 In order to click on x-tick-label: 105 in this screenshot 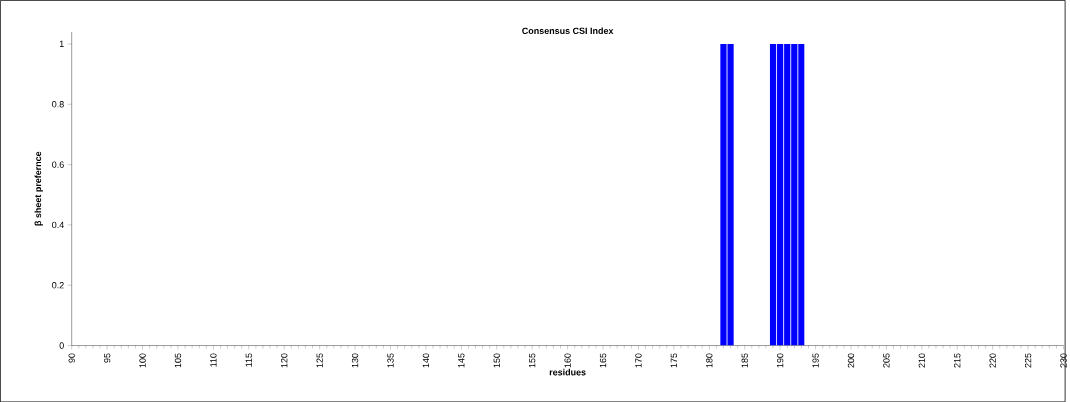, I will do `click(178, 360)`.